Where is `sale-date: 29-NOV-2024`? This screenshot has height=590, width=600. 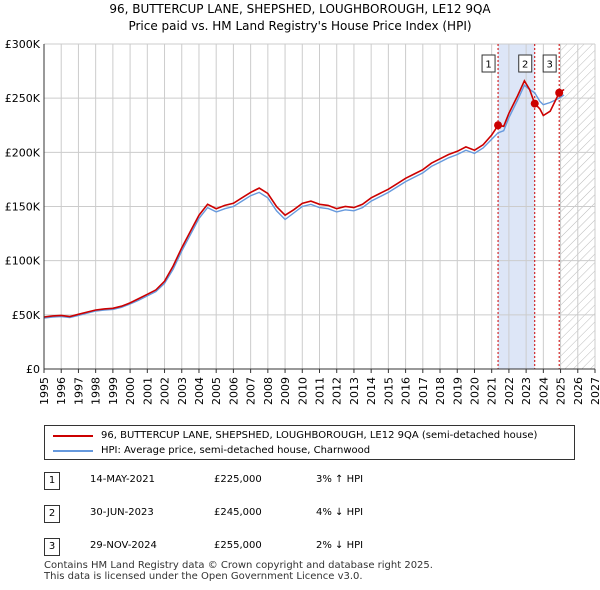
sale-date: 29-NOV-2024 is located at coordinates (123, 545).